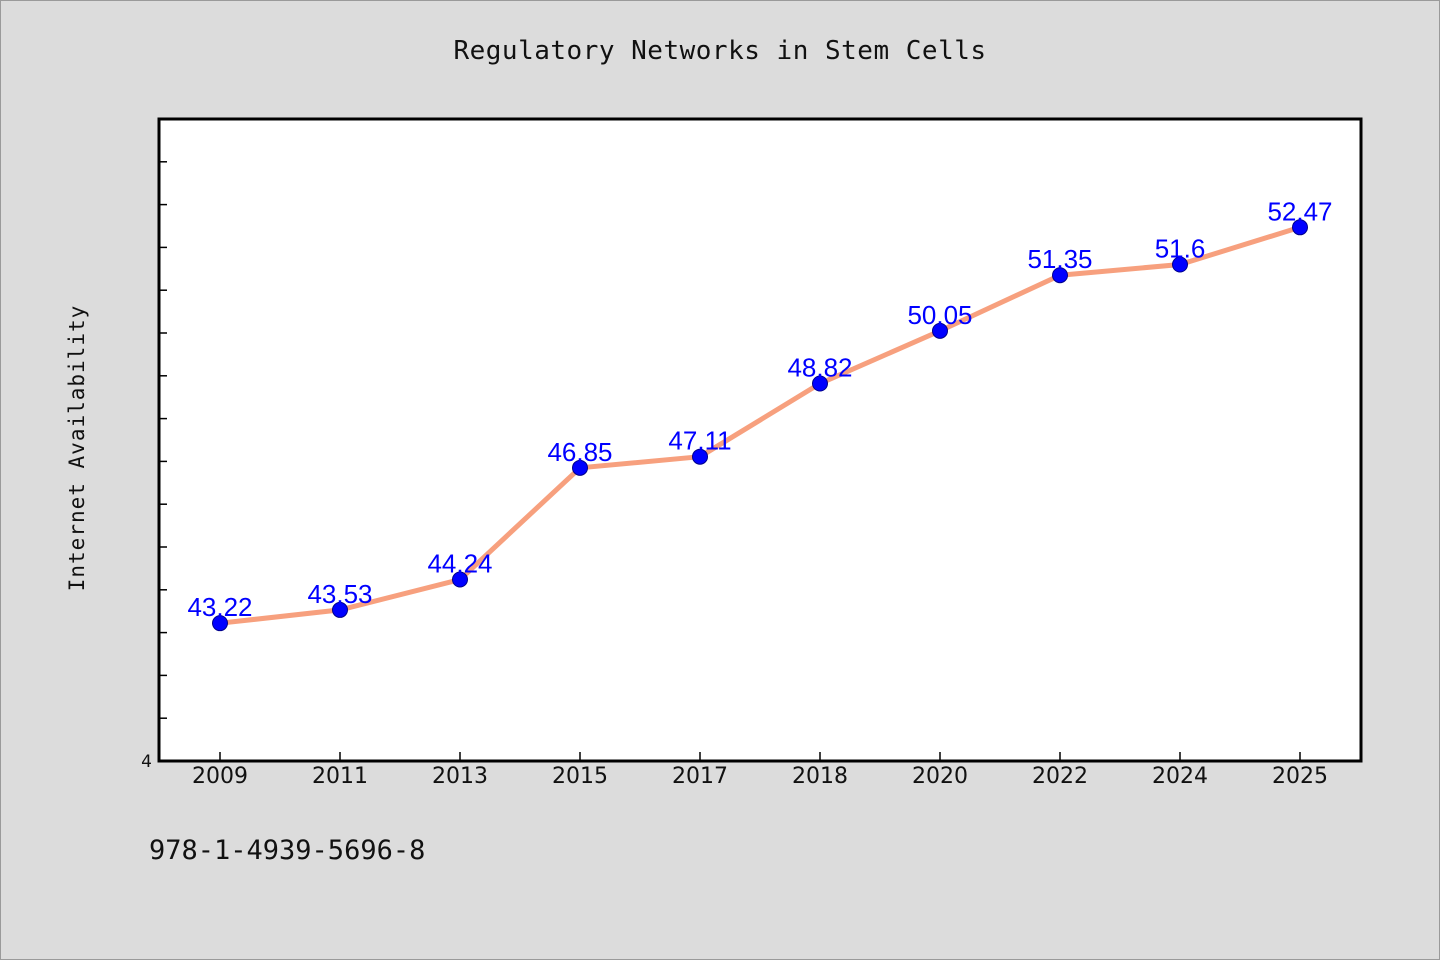 The height and width of the screenshot is (960, 1440). I want to click on data-label: 50.05, so click(939, 315).